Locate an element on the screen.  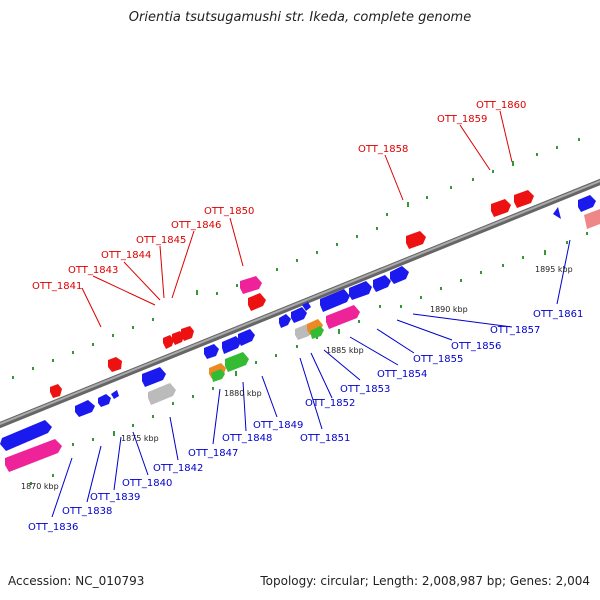
gene-right-edge-blue is located at coordinates (587, 203).